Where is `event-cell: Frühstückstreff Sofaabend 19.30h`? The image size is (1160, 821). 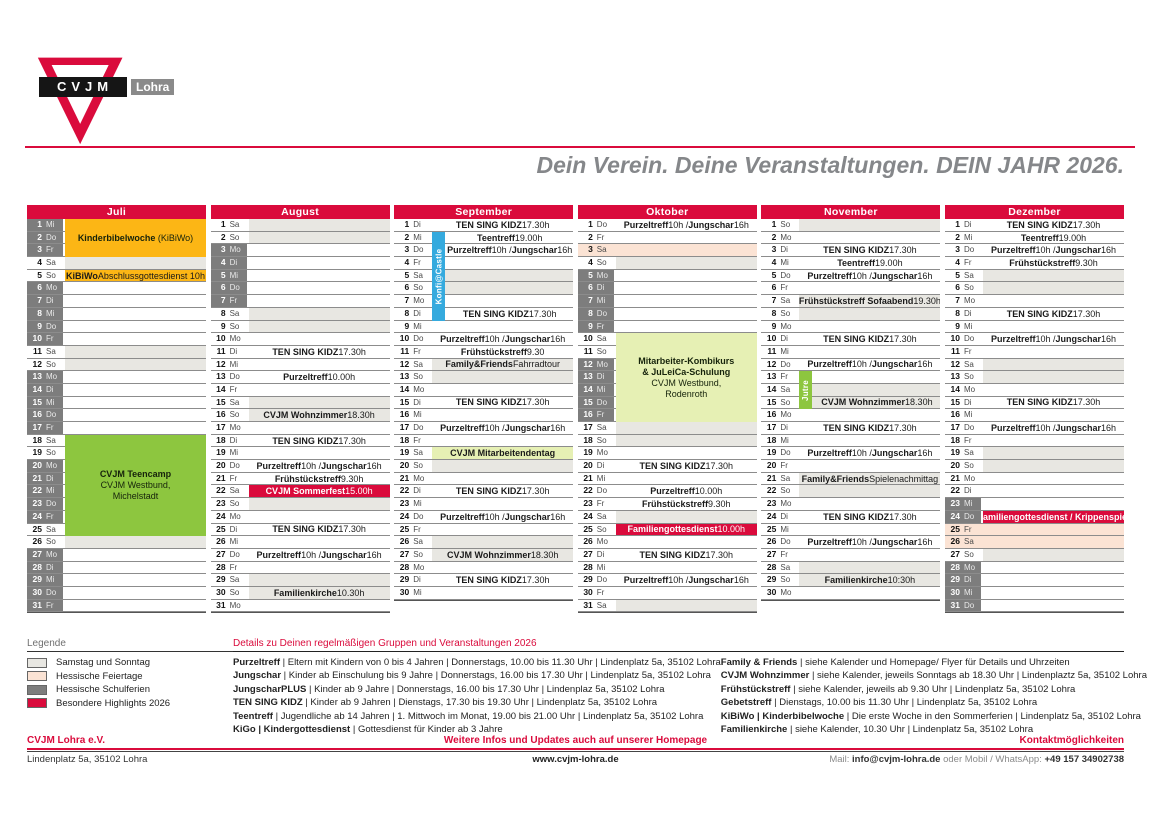
event-cell: Frühstückstreff Sofaabend 19.30h is located at coordinates (870, 301).